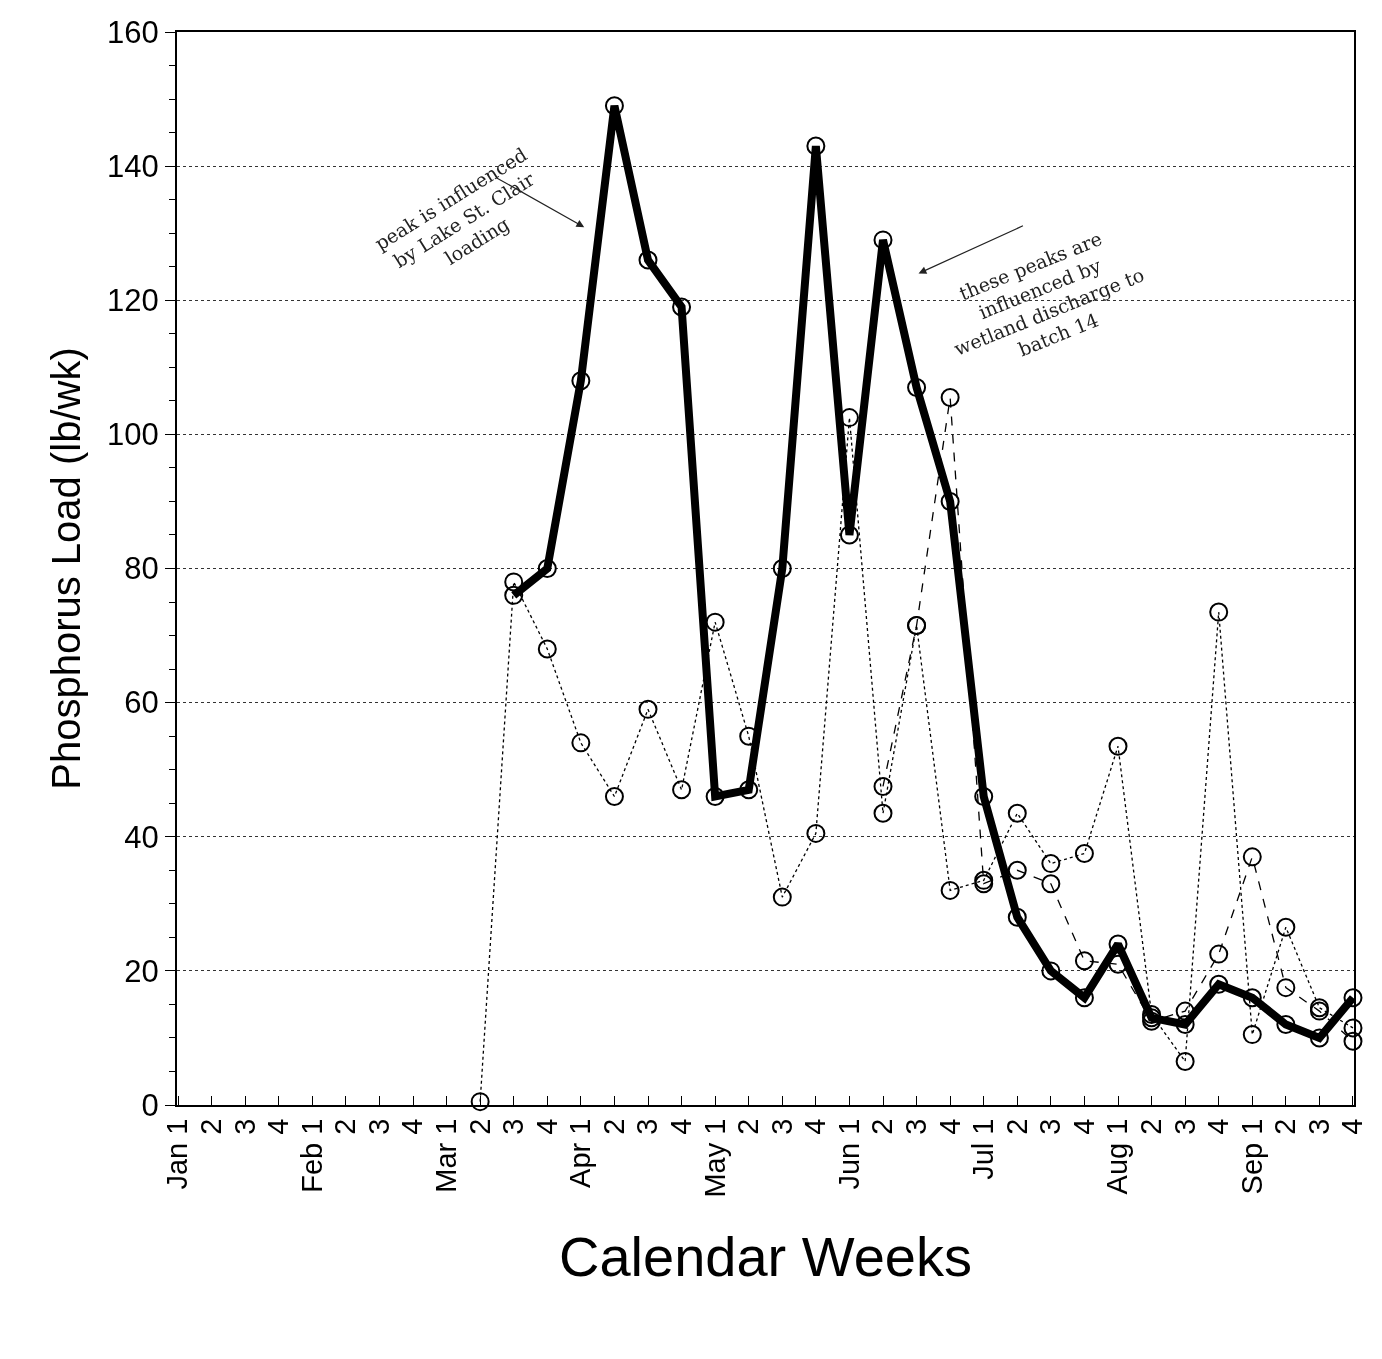 Image resolution: width=1382 pixels, height=1359 pixels. Describe the element at coordinates (1117, 1156) in the screenshot. I see `x-tick-label: Aug 1` at that location.